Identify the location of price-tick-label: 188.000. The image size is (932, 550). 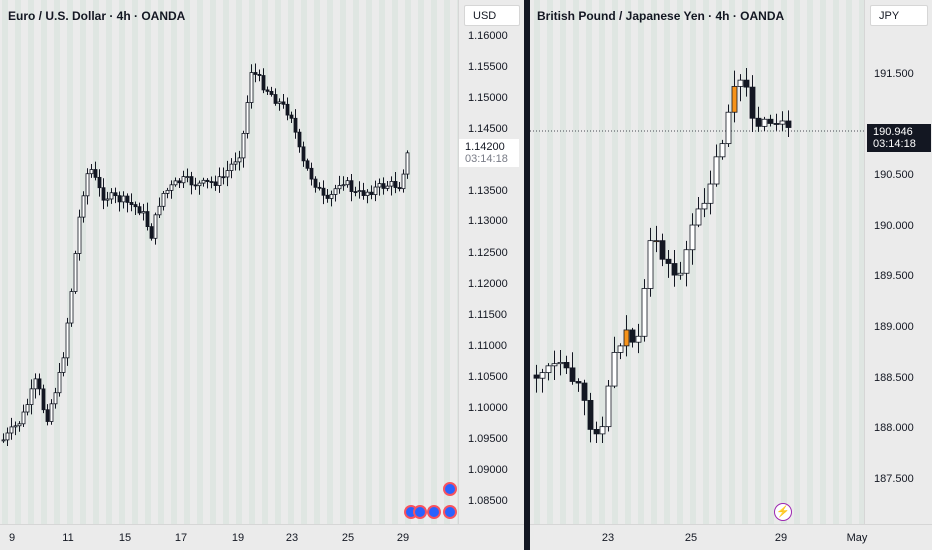
(894, 428).